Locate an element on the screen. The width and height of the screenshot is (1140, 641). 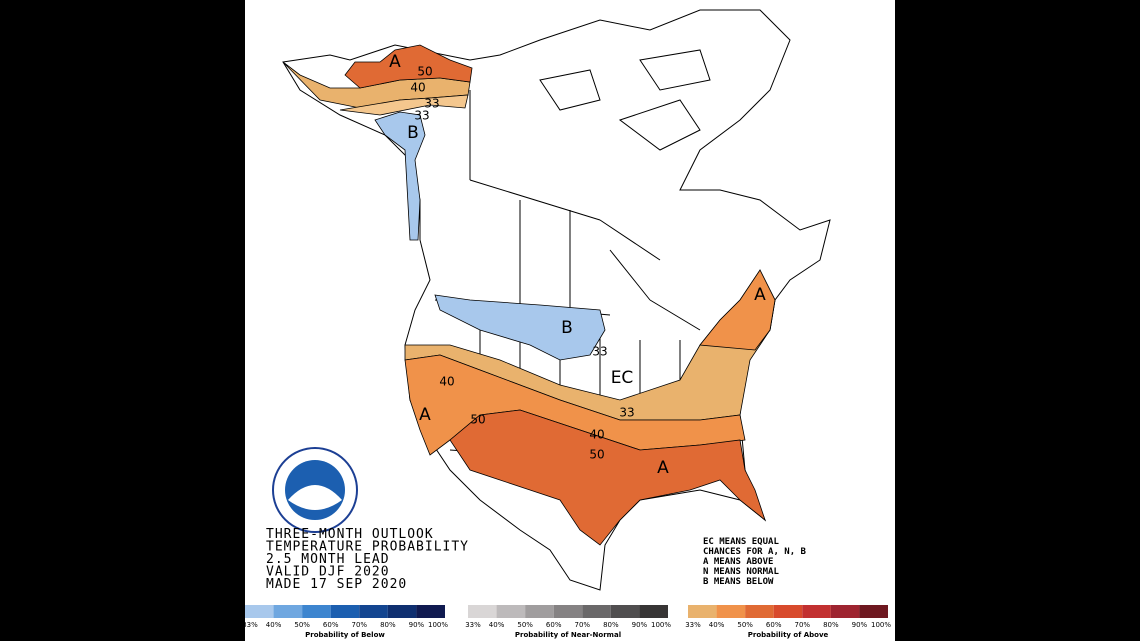
outlook-title: MADE 17 SEP 2020 is located at coordinates (336, 584).